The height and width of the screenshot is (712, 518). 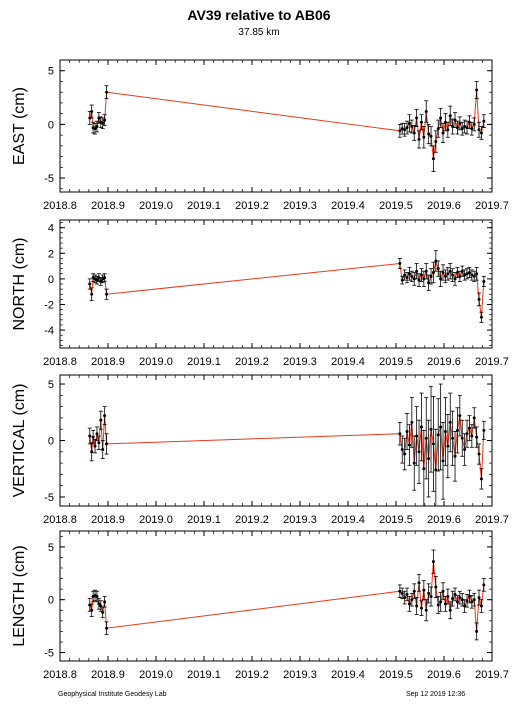 I want to click on series-line, so click(x=287, y=447).